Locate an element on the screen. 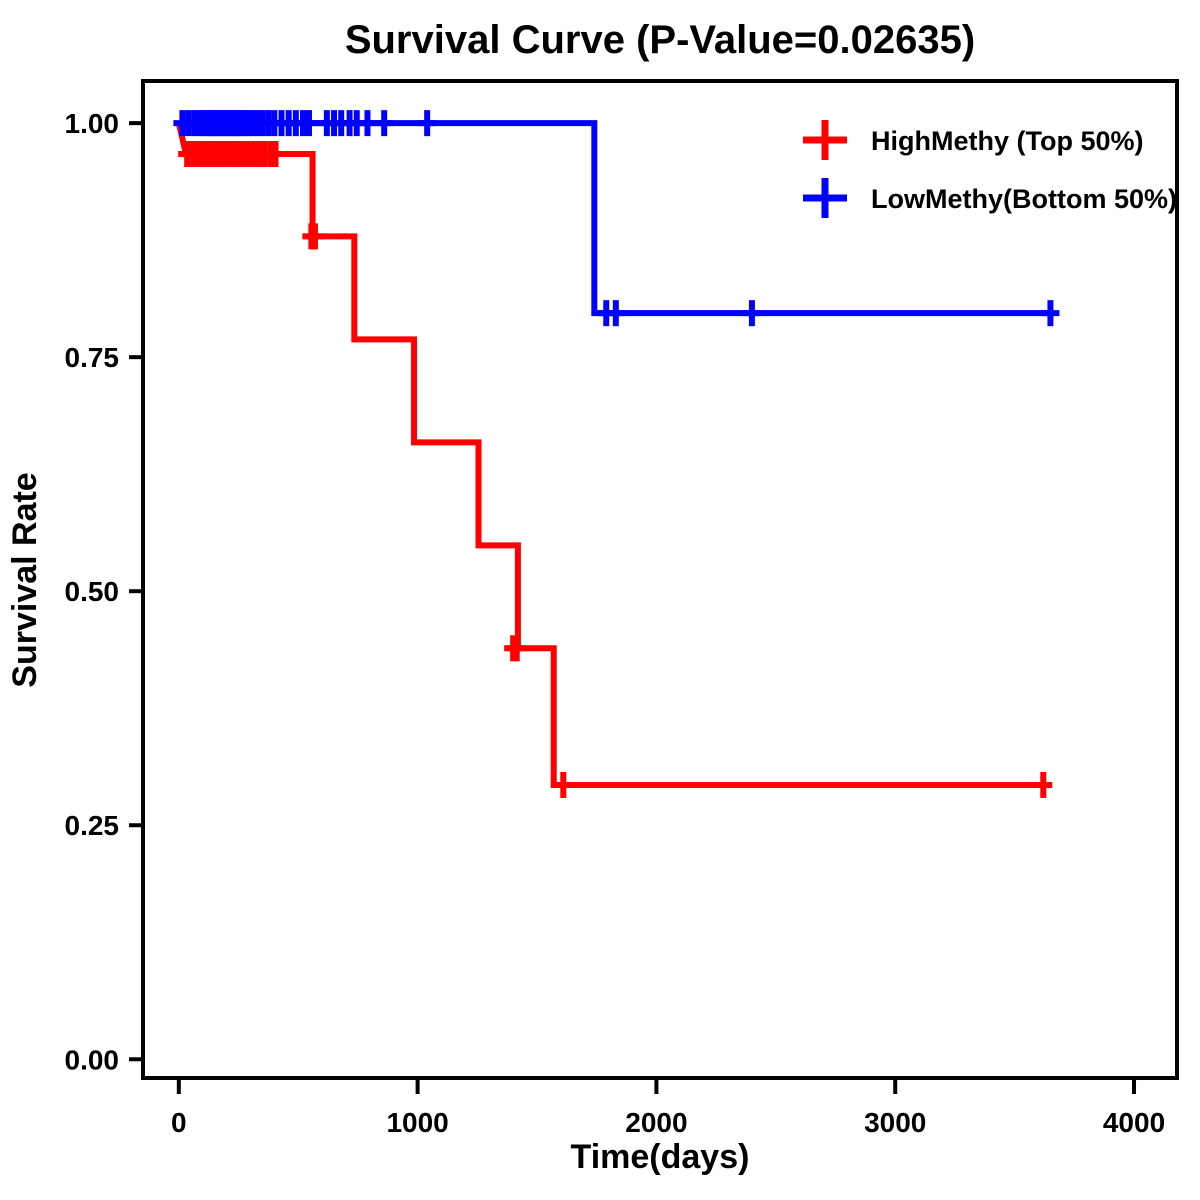  y-tick-label: 0.25 is located at coordinates (92, 825).